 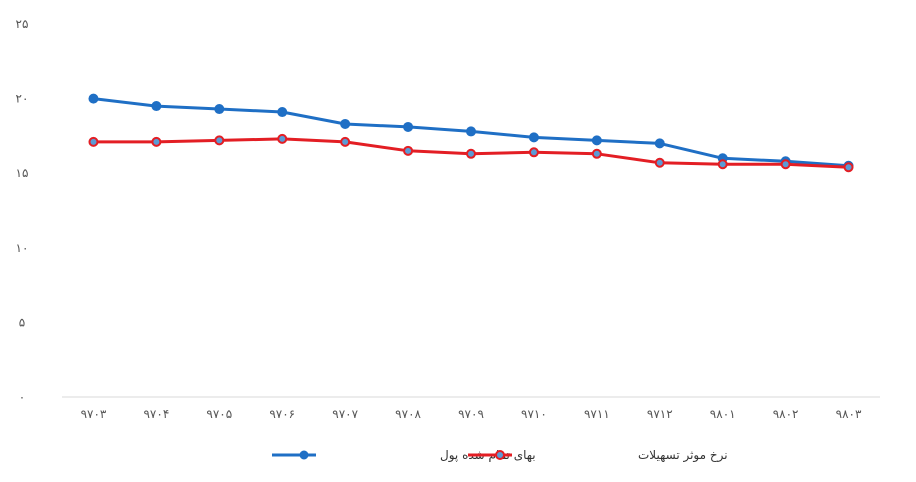 I want to click on series-layer, so click(x=471, y=133).